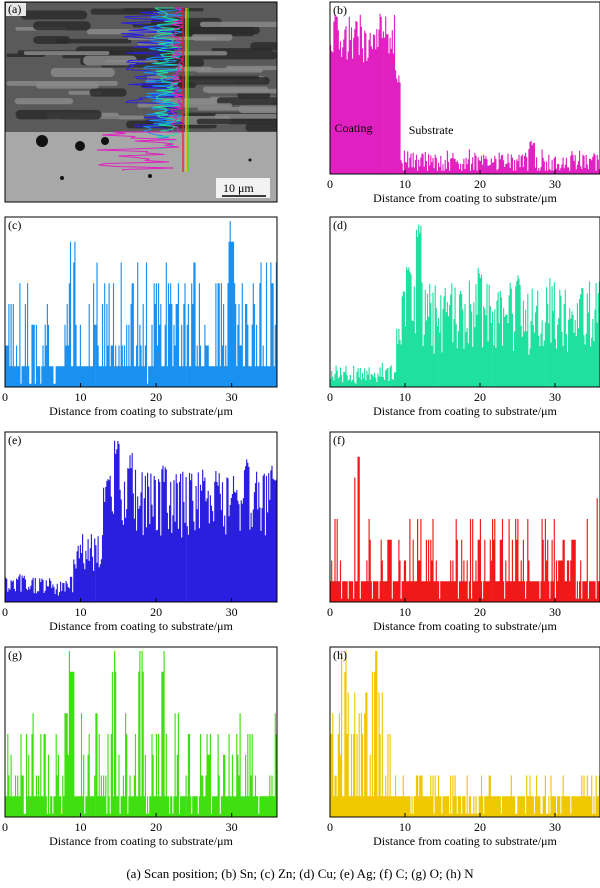 The height and width of the screenshot is (888, 600). I want to click on chart-c-tick-label: 20, so click(156, 397).